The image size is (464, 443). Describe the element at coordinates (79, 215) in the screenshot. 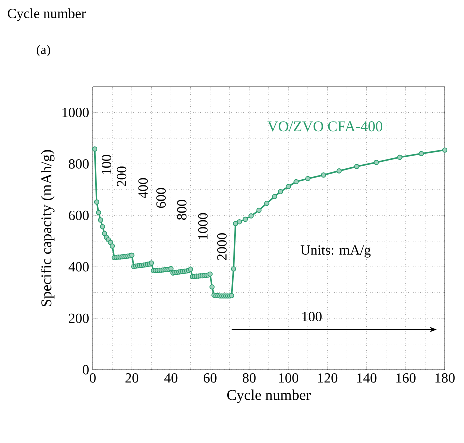

I see `y-tick-label: 600` at that location.